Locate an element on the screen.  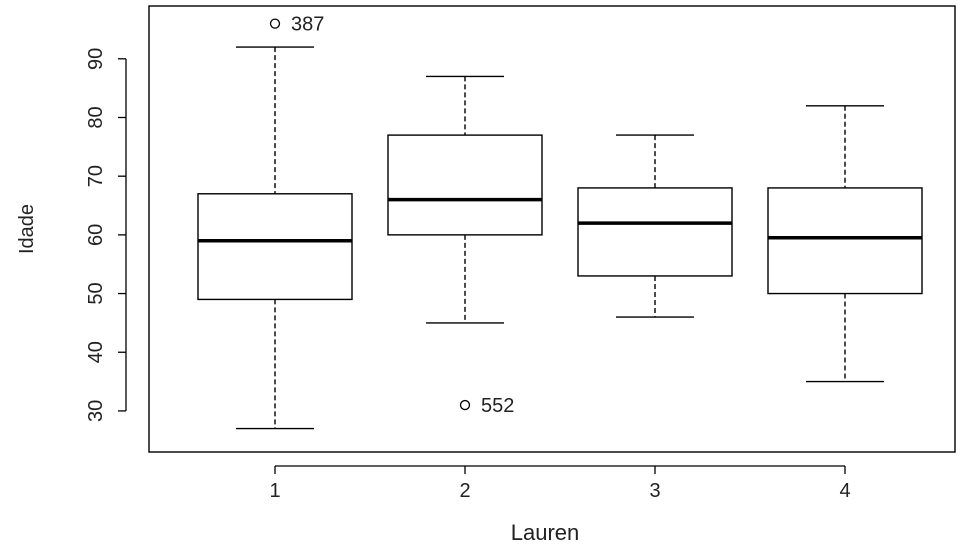
y-tick-label: 40 is located at coordinates (96, 352).